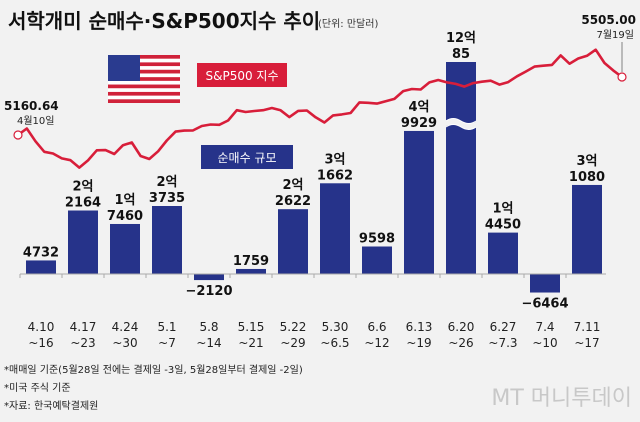  Describe the element at coordinates (208, 291) in the screenshot. I see `bar-value-label: −2120` at that location.